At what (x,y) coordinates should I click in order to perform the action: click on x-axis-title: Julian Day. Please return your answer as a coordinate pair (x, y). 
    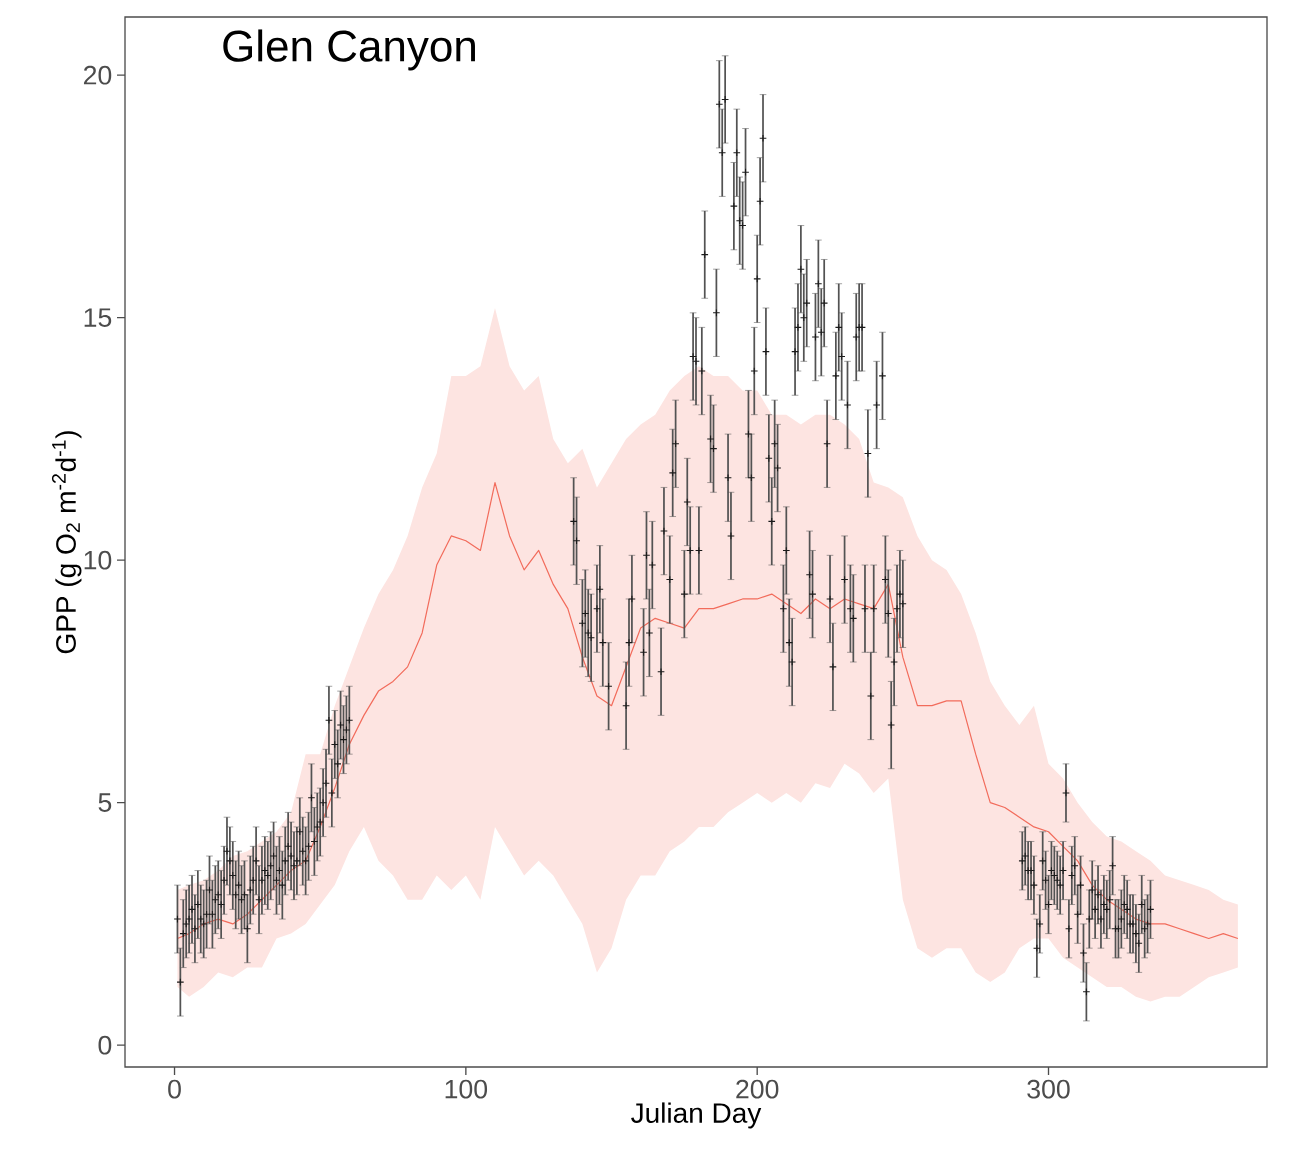
    Looking at the image, I should click on (696, 1115).